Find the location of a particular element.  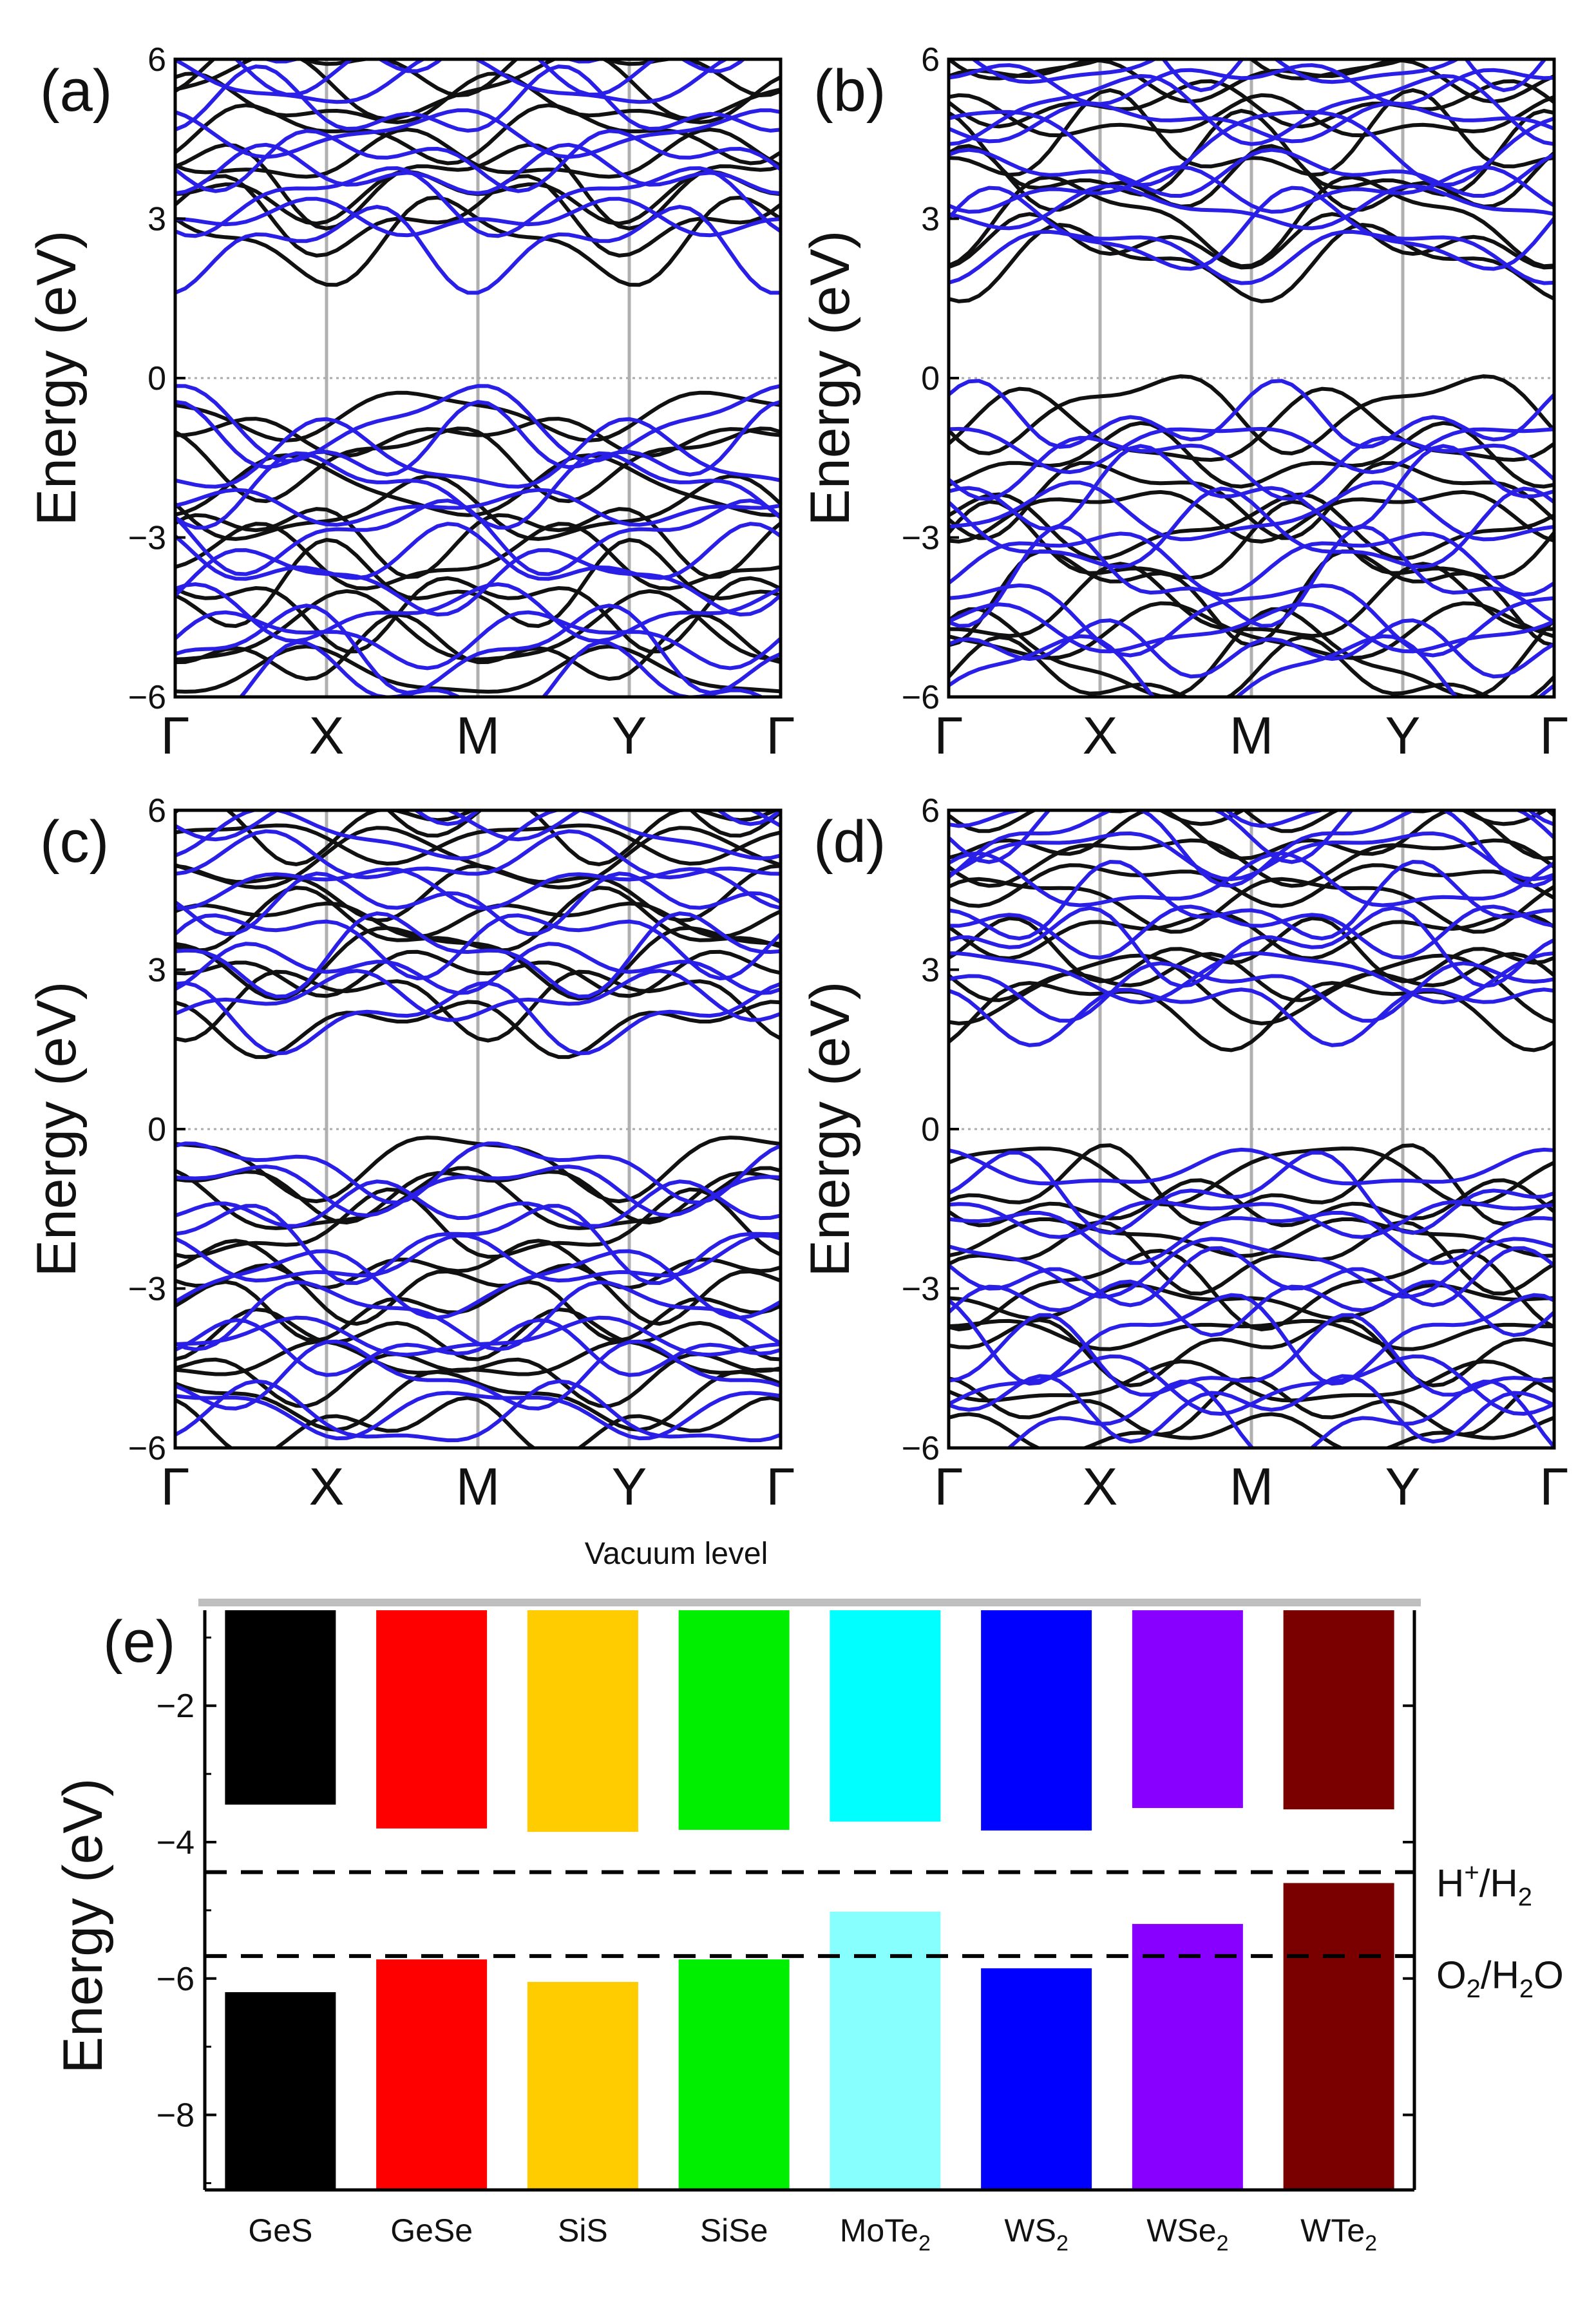

cb-bar-mote is located at coordinates (885, 1716).